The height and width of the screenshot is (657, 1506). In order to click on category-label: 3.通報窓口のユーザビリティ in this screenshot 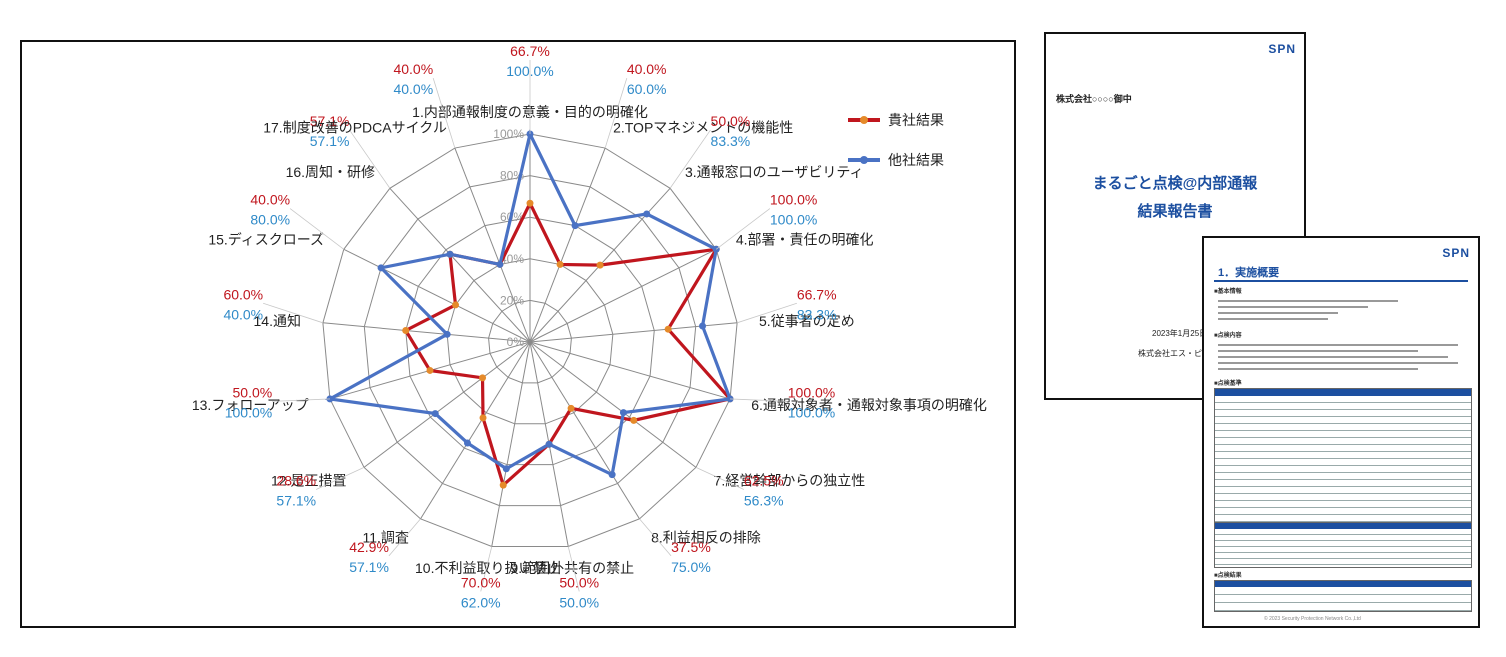, I will do `click(774, 172)`.